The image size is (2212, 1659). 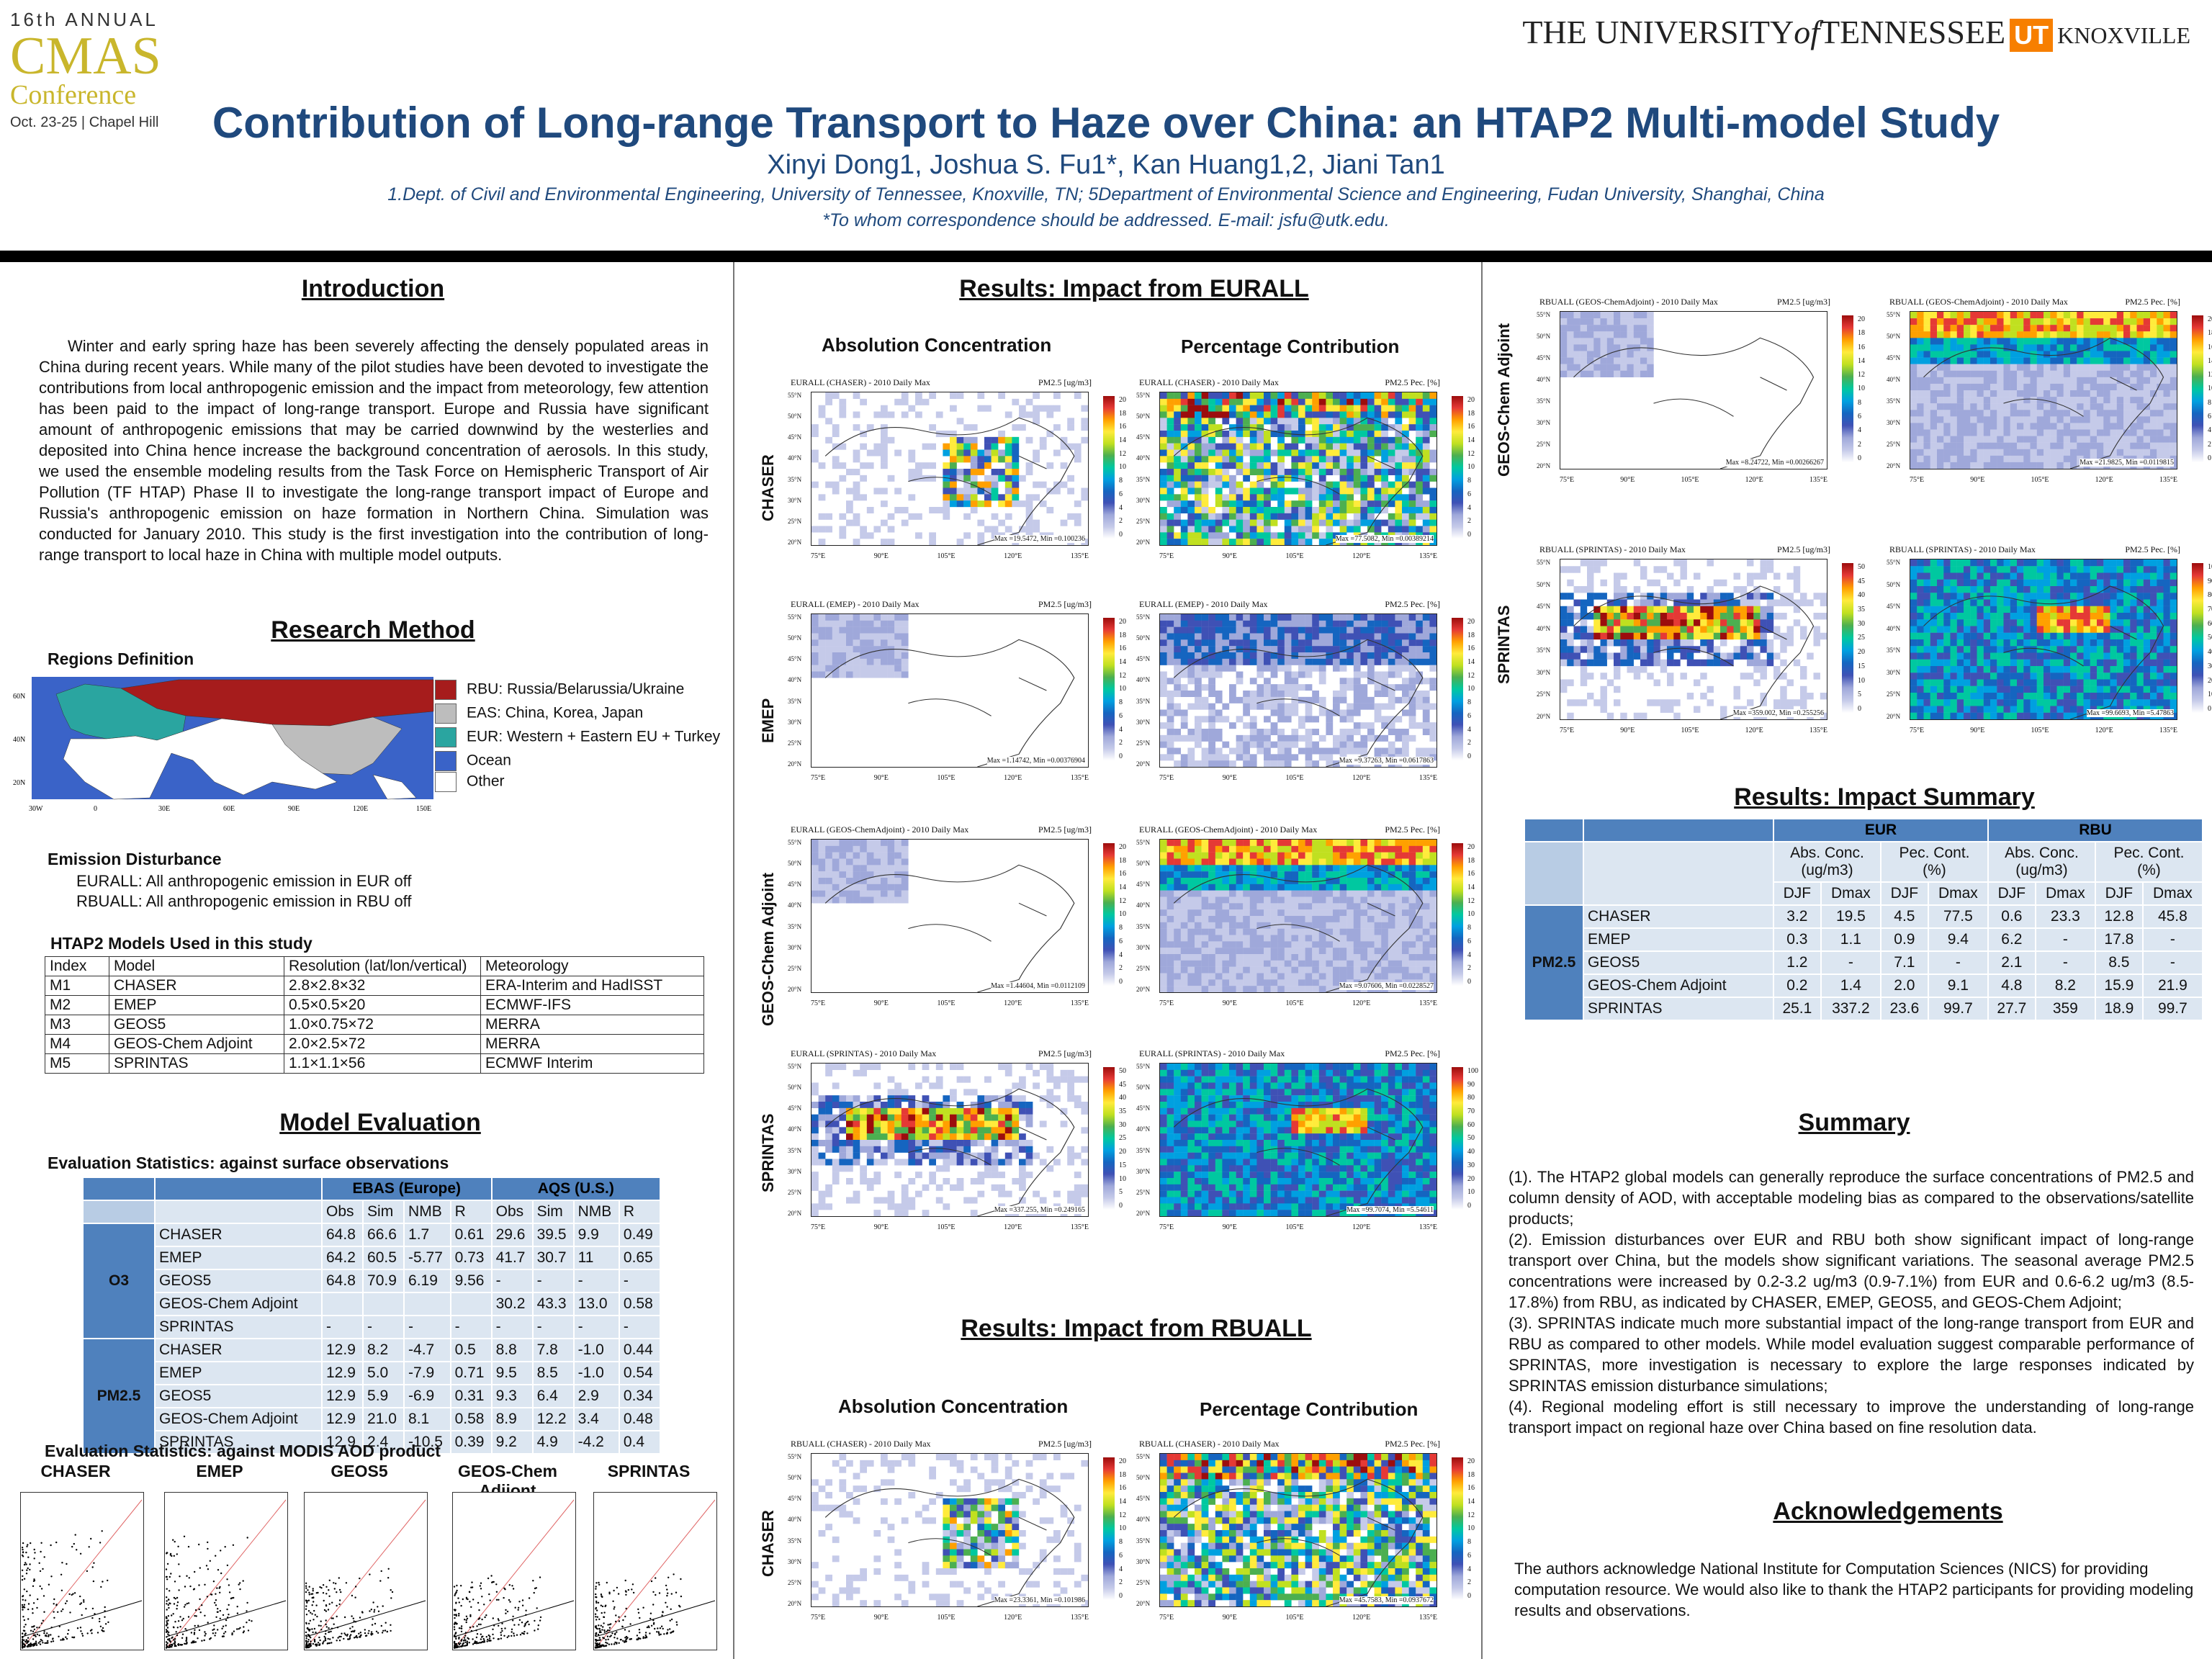 I want to click on evaluation-heading: Model Evaluation, so click(x=380, y=1122).